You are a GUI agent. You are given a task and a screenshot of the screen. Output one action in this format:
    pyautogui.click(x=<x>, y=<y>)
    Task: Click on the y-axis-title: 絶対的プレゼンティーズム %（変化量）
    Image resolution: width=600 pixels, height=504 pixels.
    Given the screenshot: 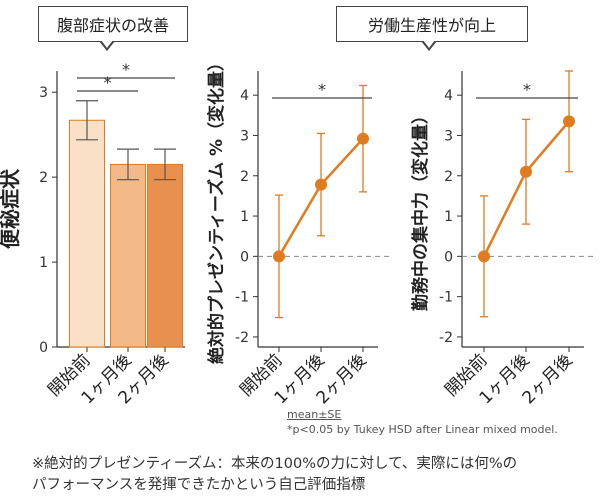 What is the action you would take?
    pyautogui.click(x=216, y=209)
    